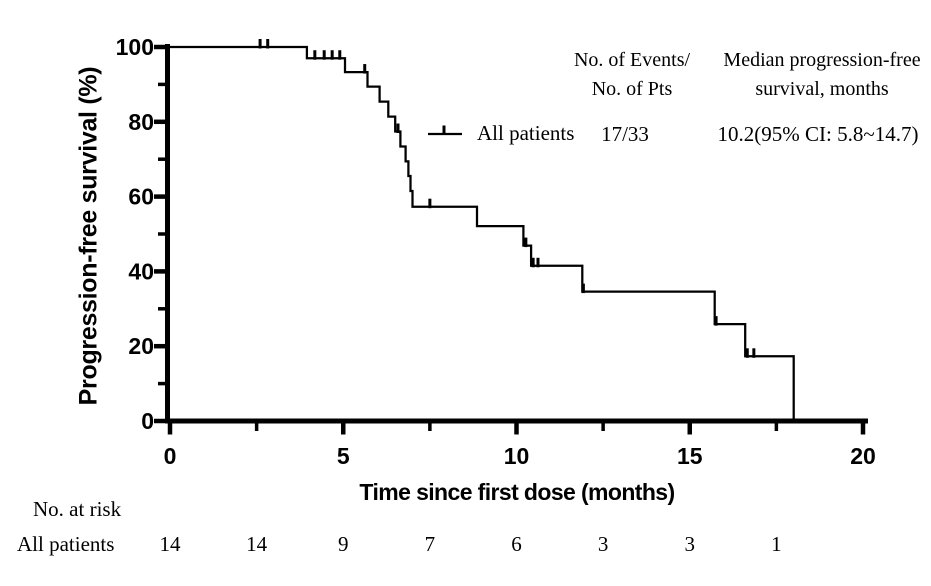 Image resolution: width=931 pixels, height=586 pixels. What do you see at coordinates (863, 456) in the screenshot?
I see `x-tick-label: 20` at bounding box center [863, 456].